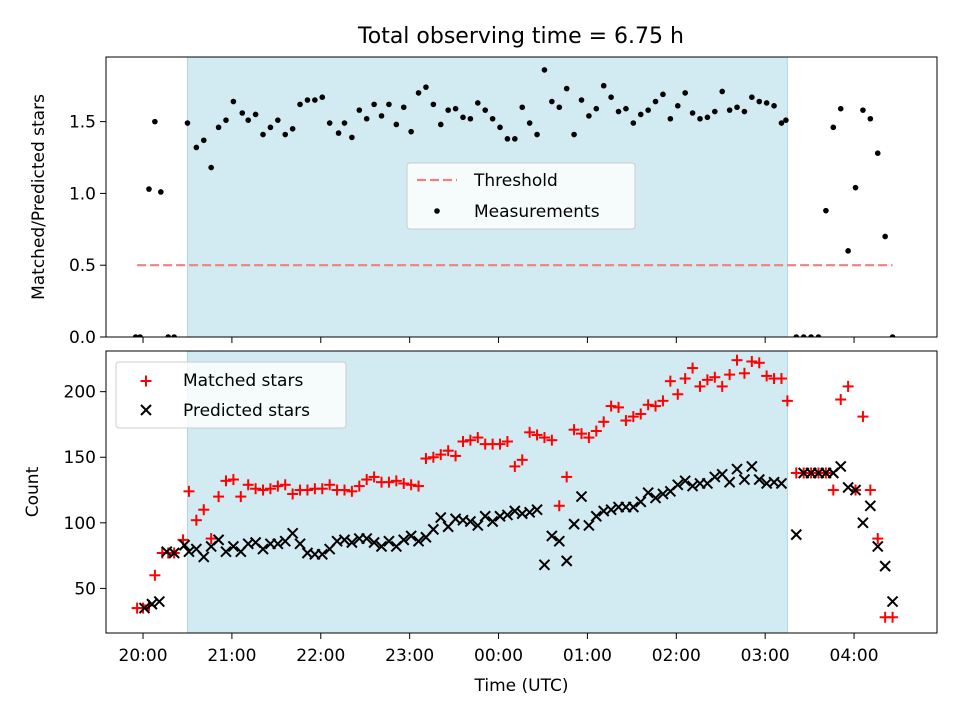 The width and height of the screenshot is (960, 720). I want to click on legend-predicted-swatch-b, so click(146, 410).